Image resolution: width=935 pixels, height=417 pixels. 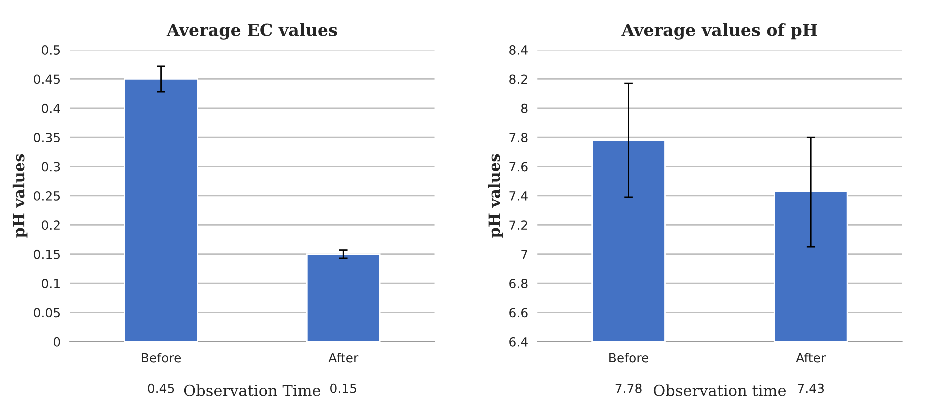 I want to click on data-label: 0.45, so click(x=161, y=389).